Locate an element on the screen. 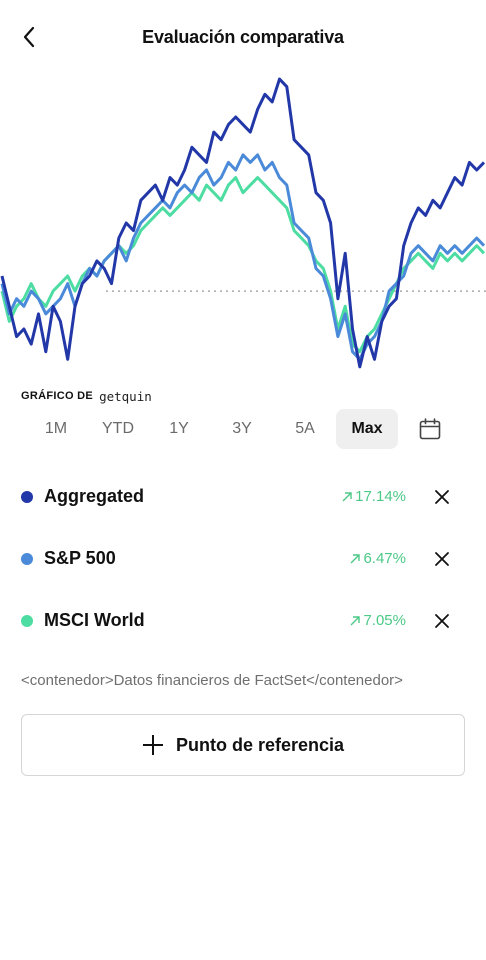  plus-icon is located at coordinates (152, 745).